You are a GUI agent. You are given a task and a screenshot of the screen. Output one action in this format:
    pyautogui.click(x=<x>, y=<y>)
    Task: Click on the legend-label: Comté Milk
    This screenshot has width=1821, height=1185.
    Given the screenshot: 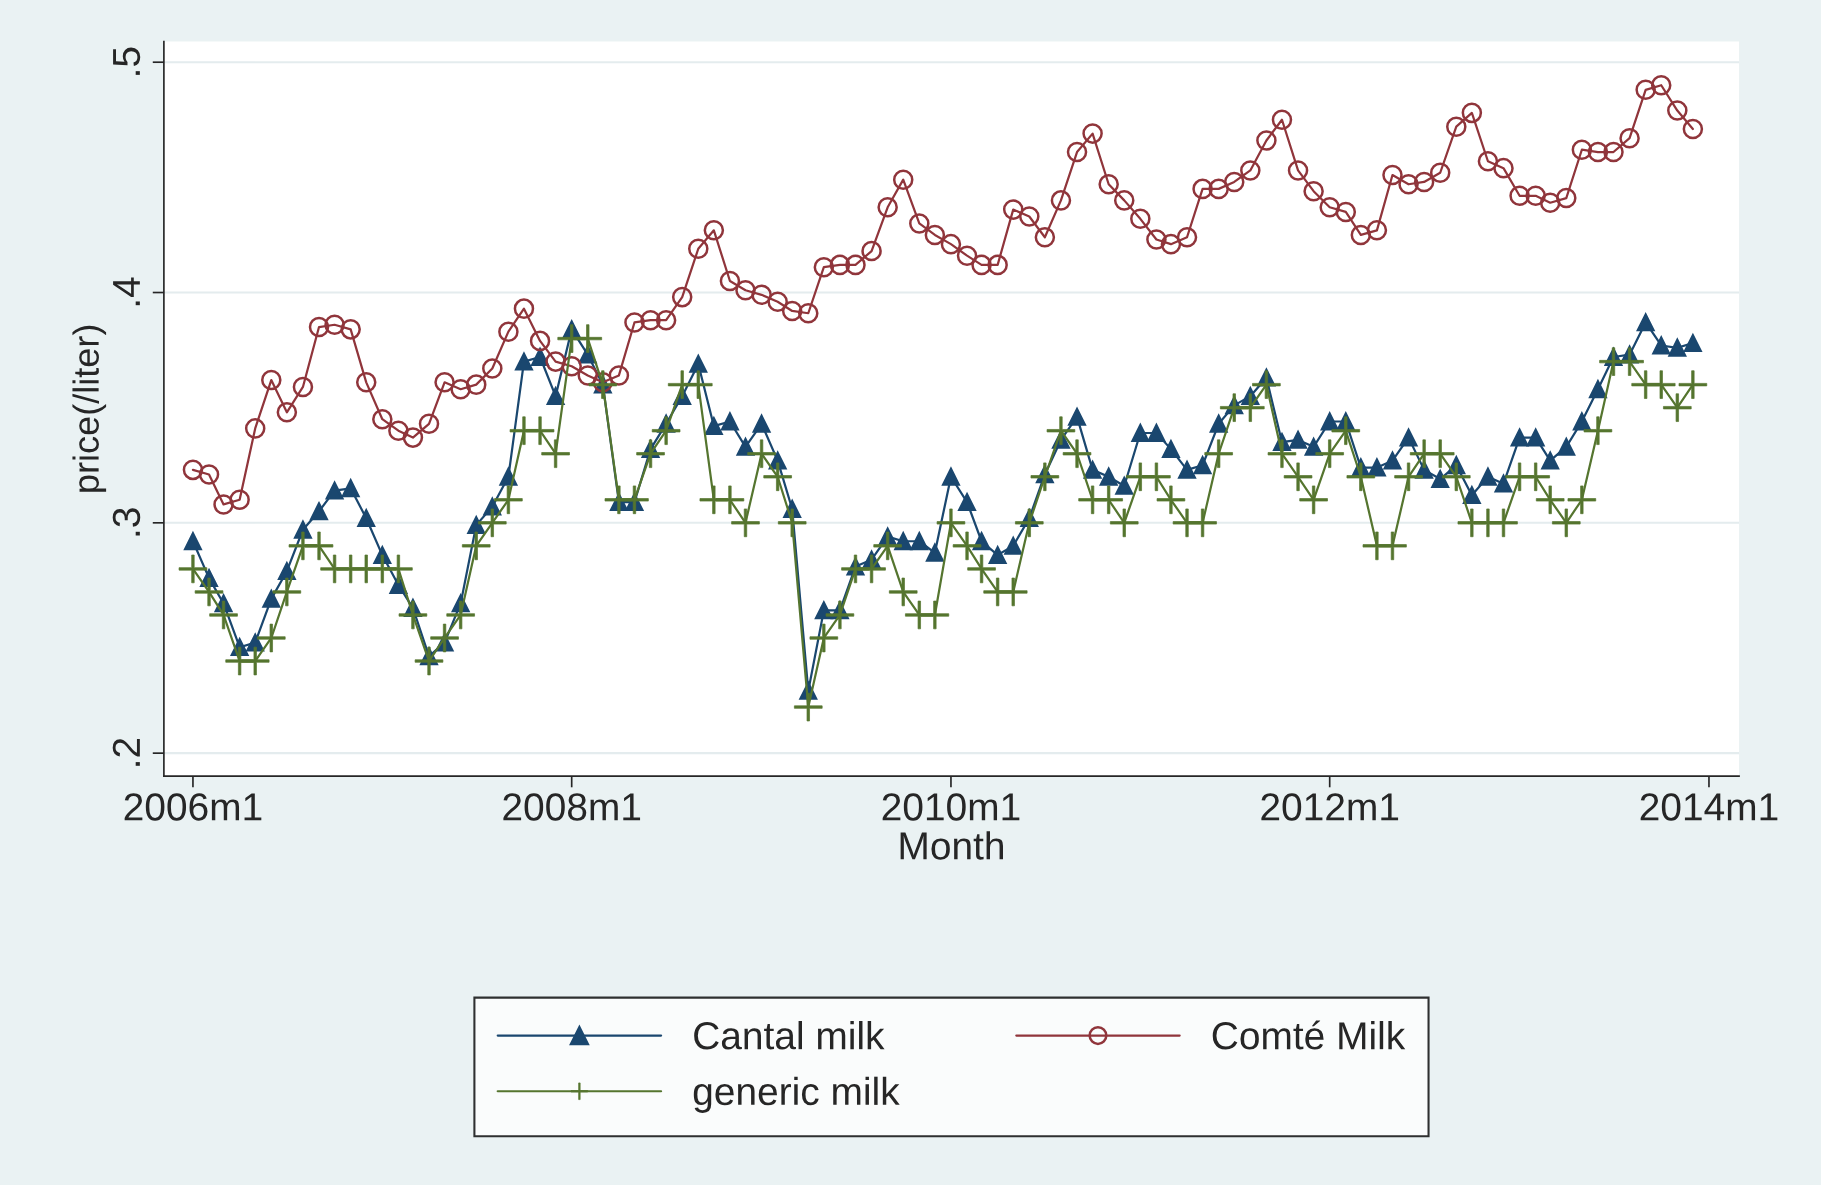 What is the action you would take?
    pyautogui.click(x=1309, y=1035)
    